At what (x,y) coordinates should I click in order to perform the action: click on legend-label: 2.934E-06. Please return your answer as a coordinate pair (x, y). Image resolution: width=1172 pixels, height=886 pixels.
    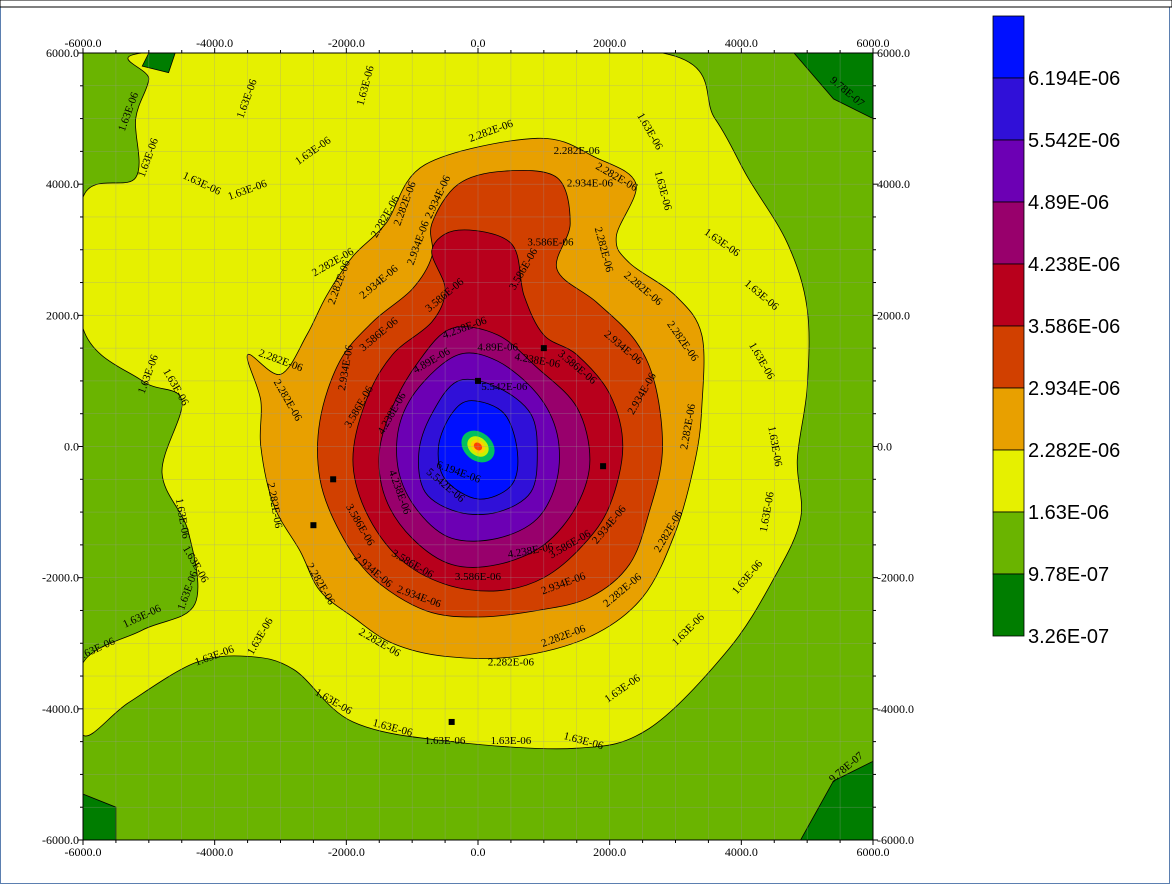
    Looking at the image, I should click on (1074, 389).